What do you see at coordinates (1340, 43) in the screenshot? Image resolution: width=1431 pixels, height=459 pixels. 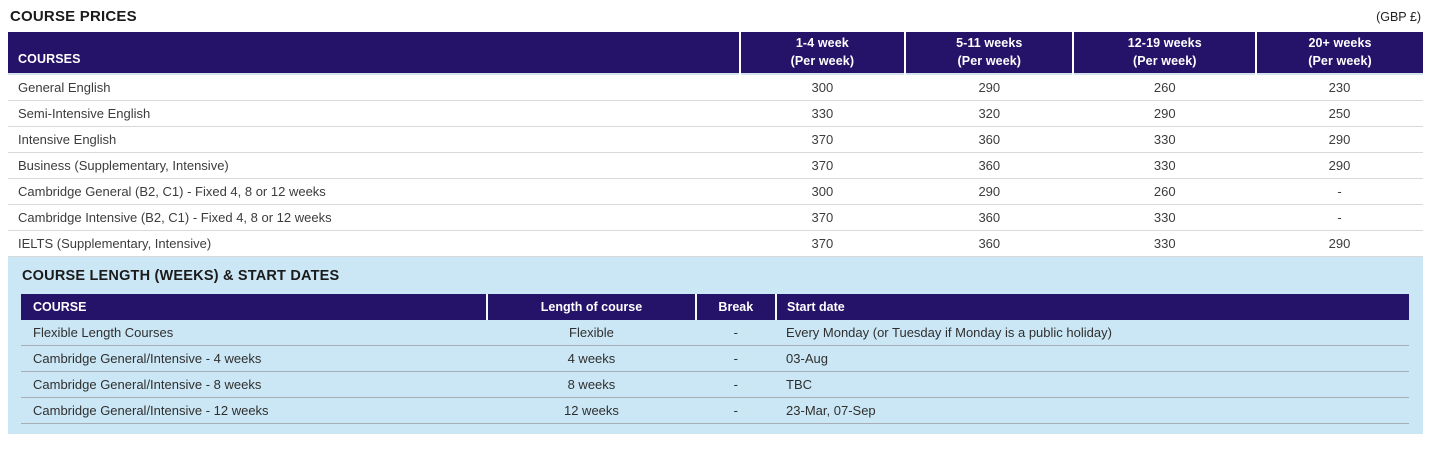 I see `column-header-line1: 20+ weeks` at bounding box center [1340, 43].